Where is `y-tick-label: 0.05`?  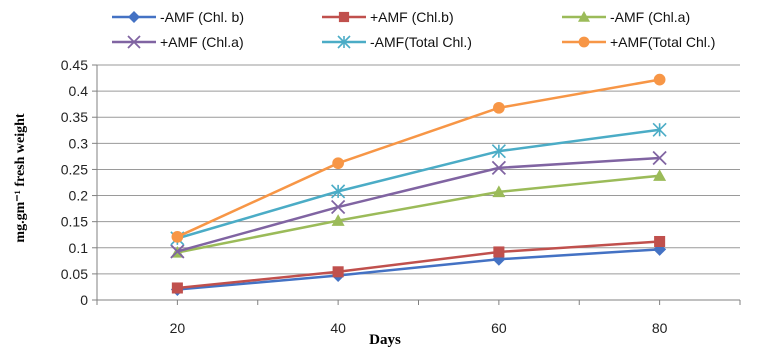
y-tick-label: 0.05 is located at coordinates (74, 274).